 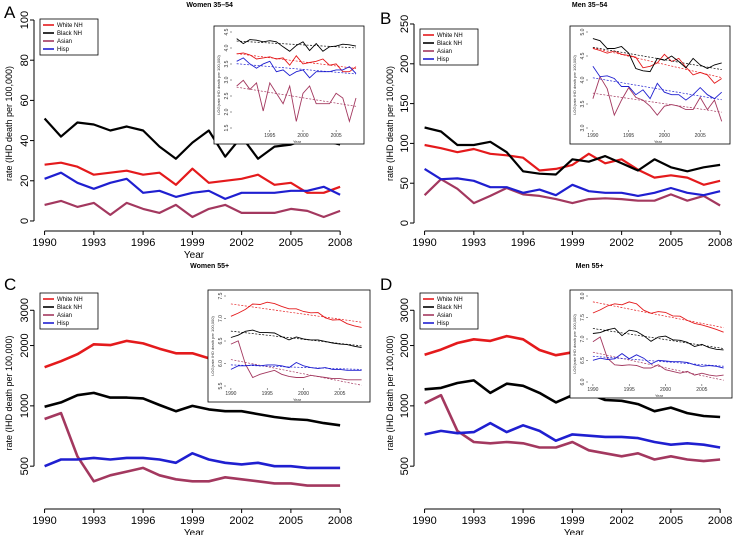 I want to click on y-tick-label: 60, so click(x=25, y=100).